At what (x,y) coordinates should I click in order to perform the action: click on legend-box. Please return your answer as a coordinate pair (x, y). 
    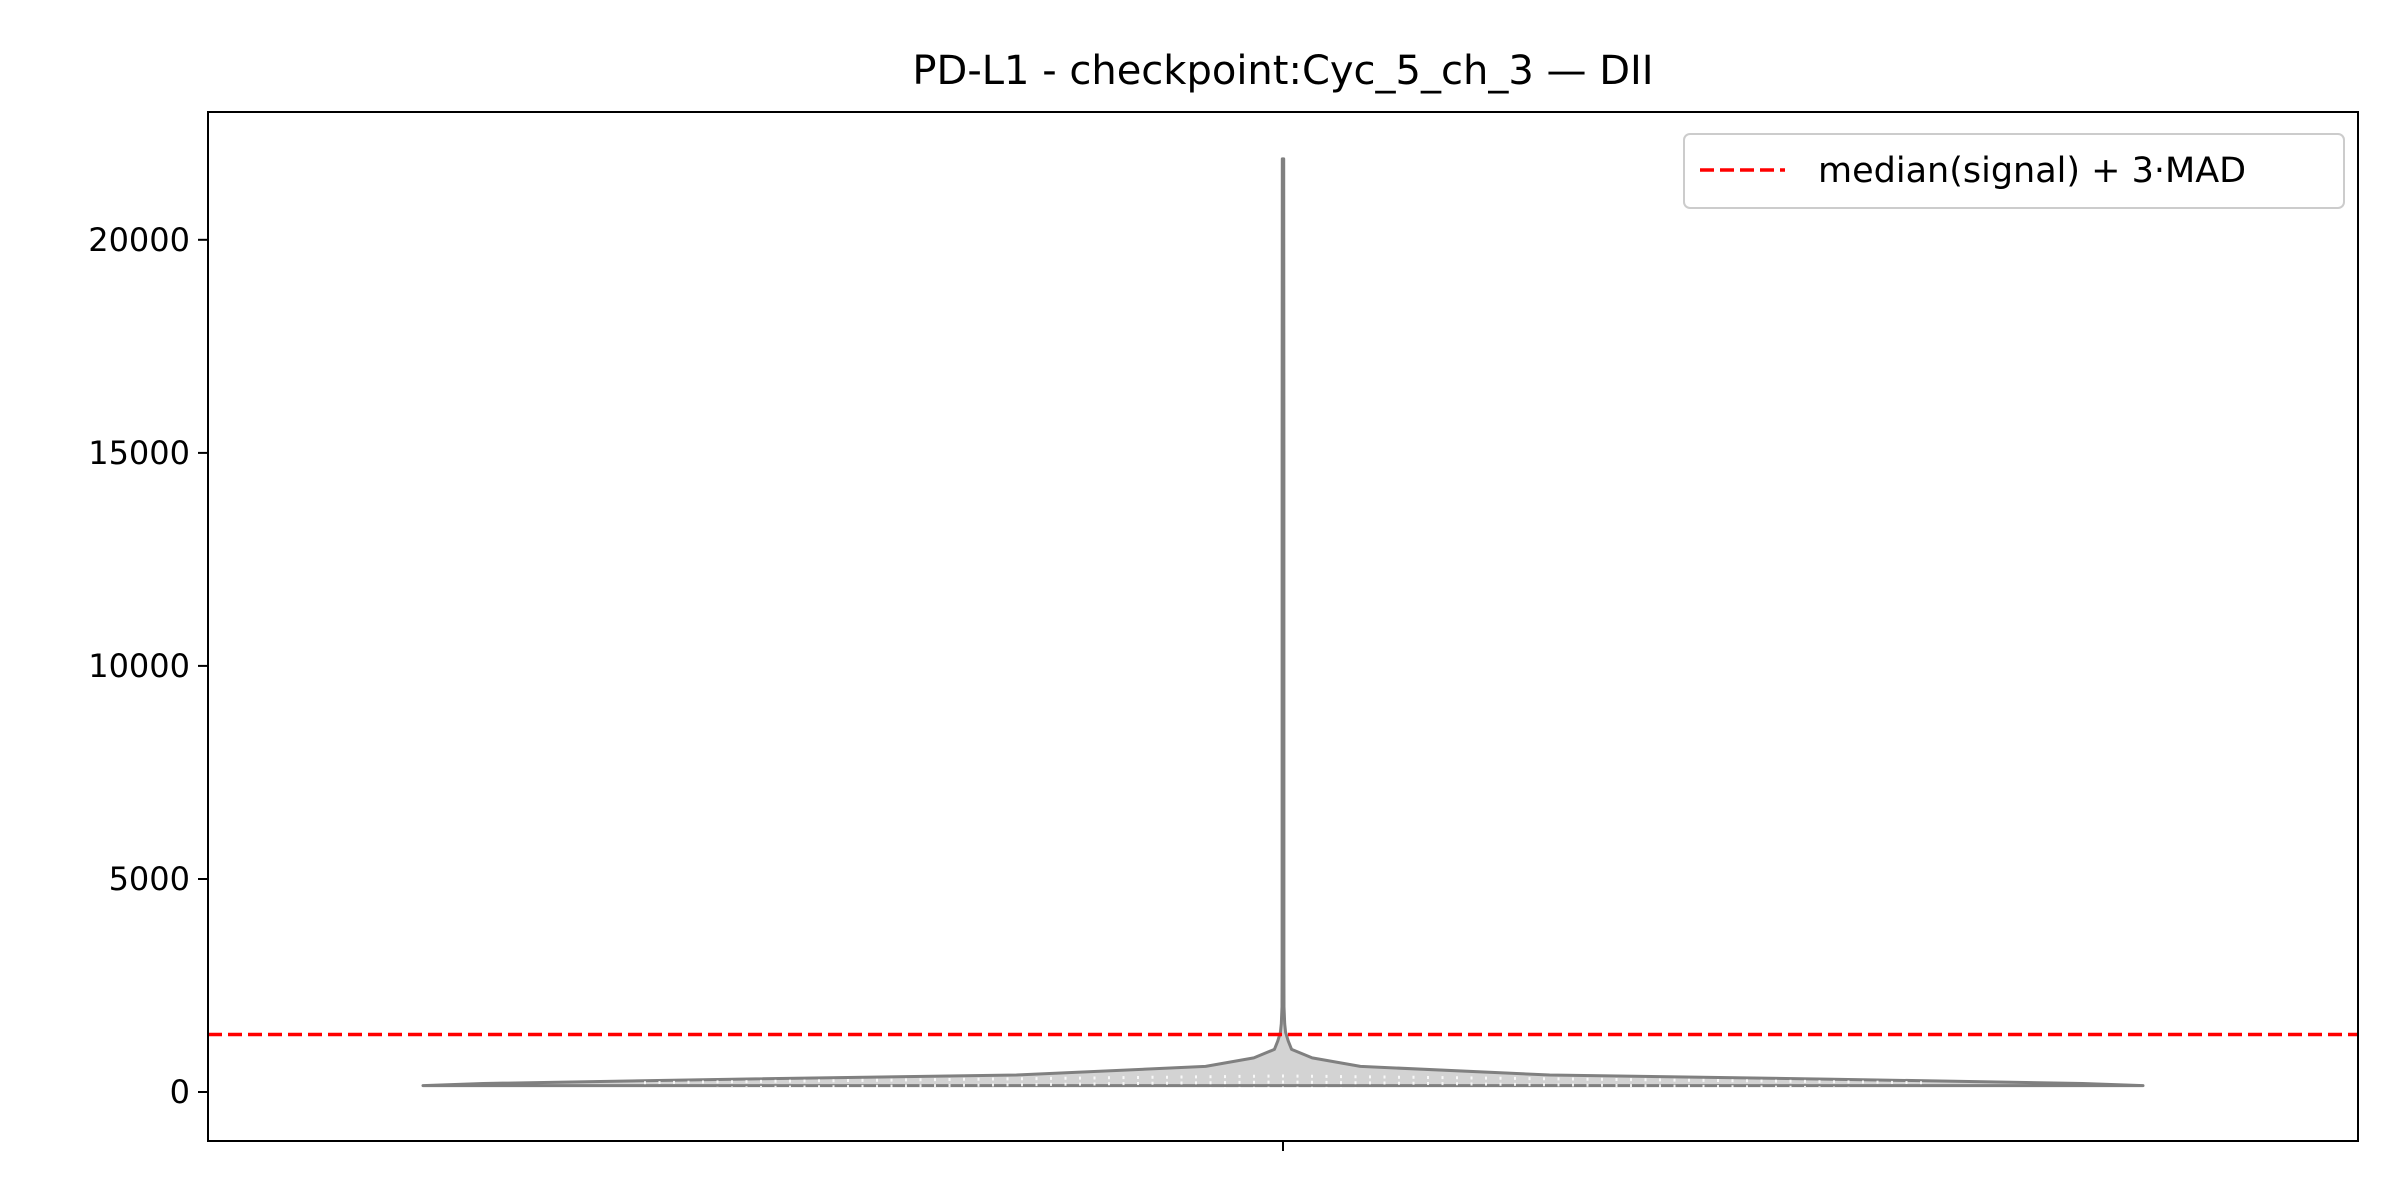
    Looking at the image, I should click on (2014, 171).